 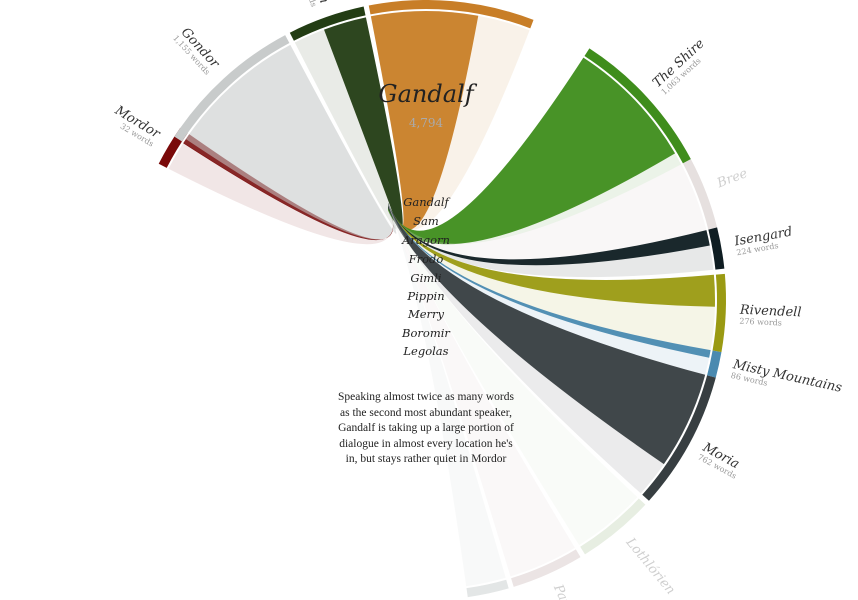 What do you see at coordinates (363, 123) in the screenshot?
I see `ribbon-gandalf-fangorn` at bounding box center [363, 123].